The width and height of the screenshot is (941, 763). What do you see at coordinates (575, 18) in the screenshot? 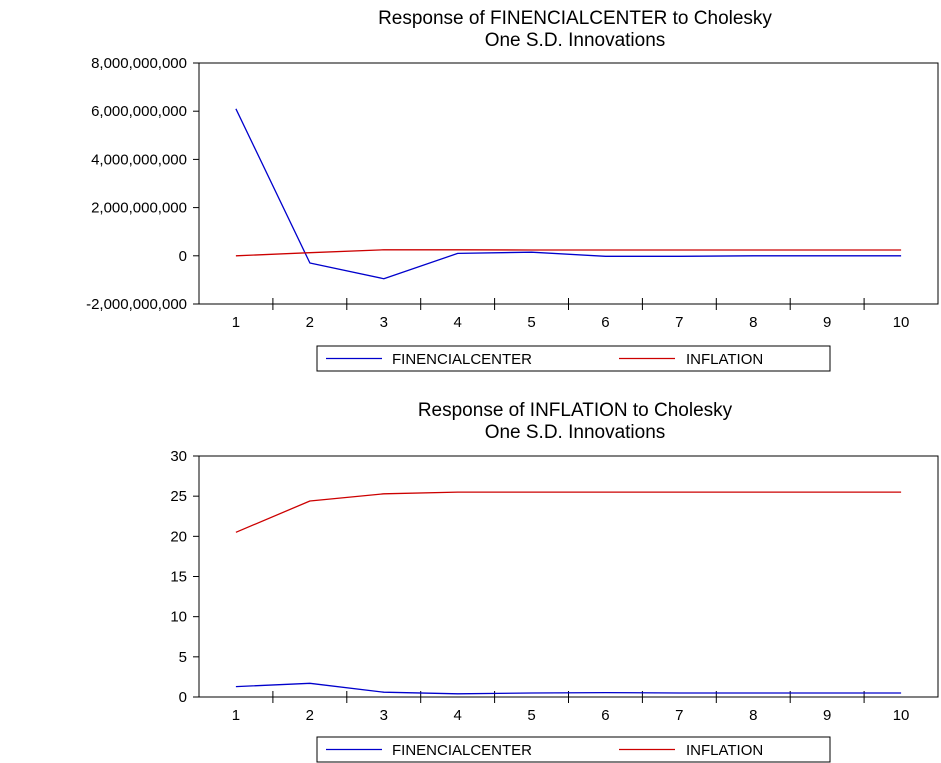
I see `chart-title: Response of FINENCIALCENTER to Cholesky` at bounding box center [575, 18].